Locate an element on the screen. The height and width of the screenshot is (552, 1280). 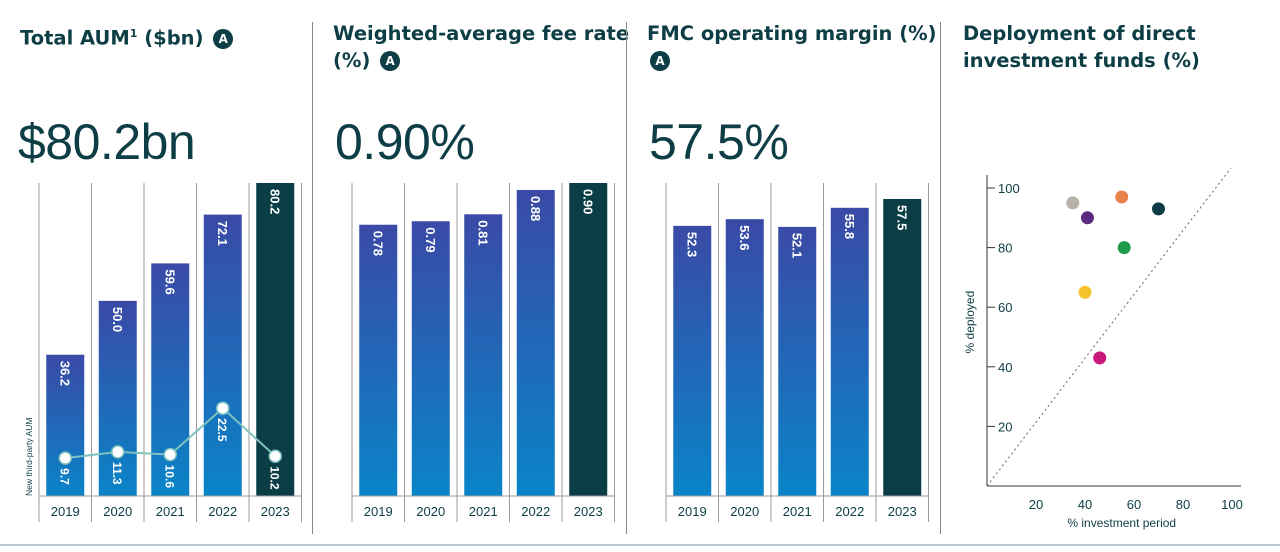
bar-value-label: 53.6 is located at coordinates (744, 237).